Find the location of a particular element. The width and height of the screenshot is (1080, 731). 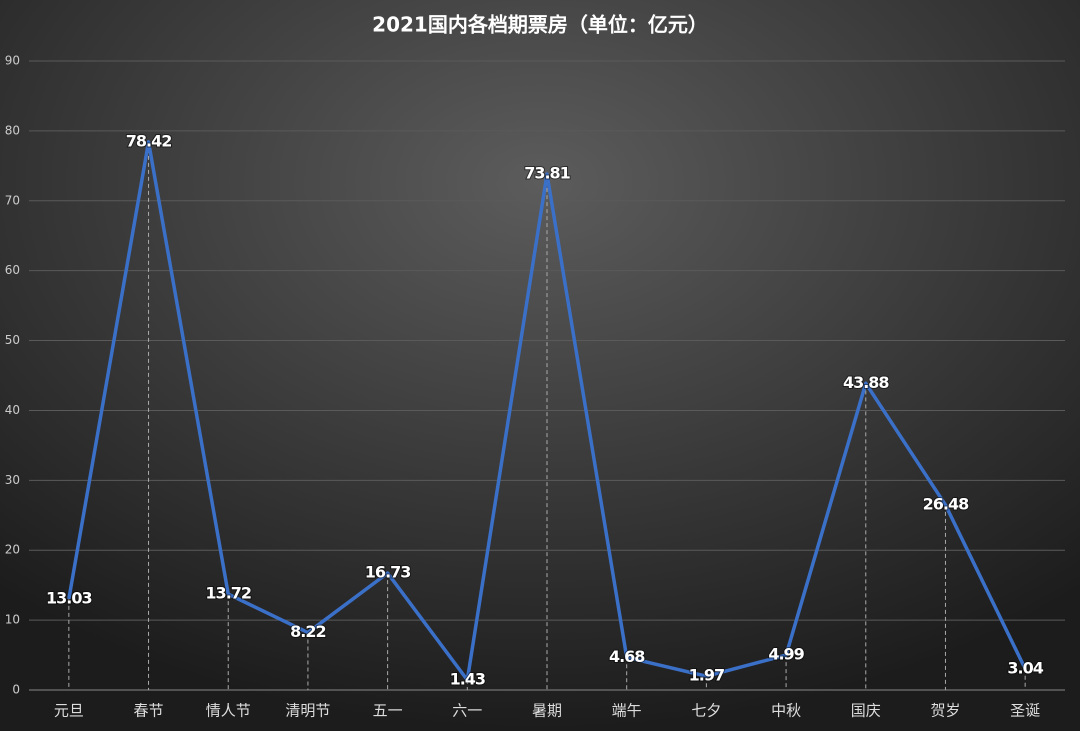

data-label: 16.73 is located at coordinates (388, 572).